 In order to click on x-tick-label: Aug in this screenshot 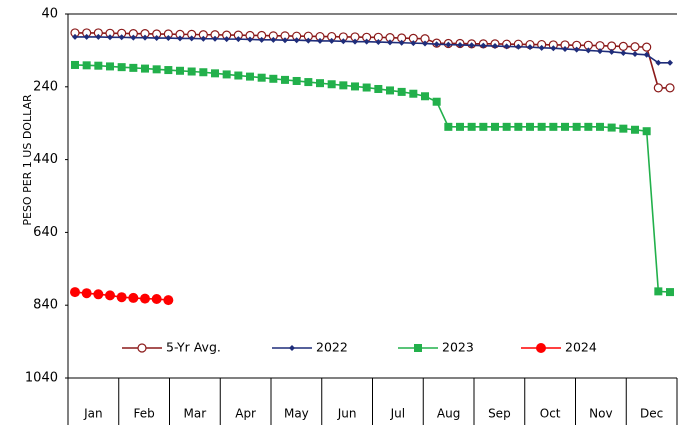, I will do `click(448, 414)`.